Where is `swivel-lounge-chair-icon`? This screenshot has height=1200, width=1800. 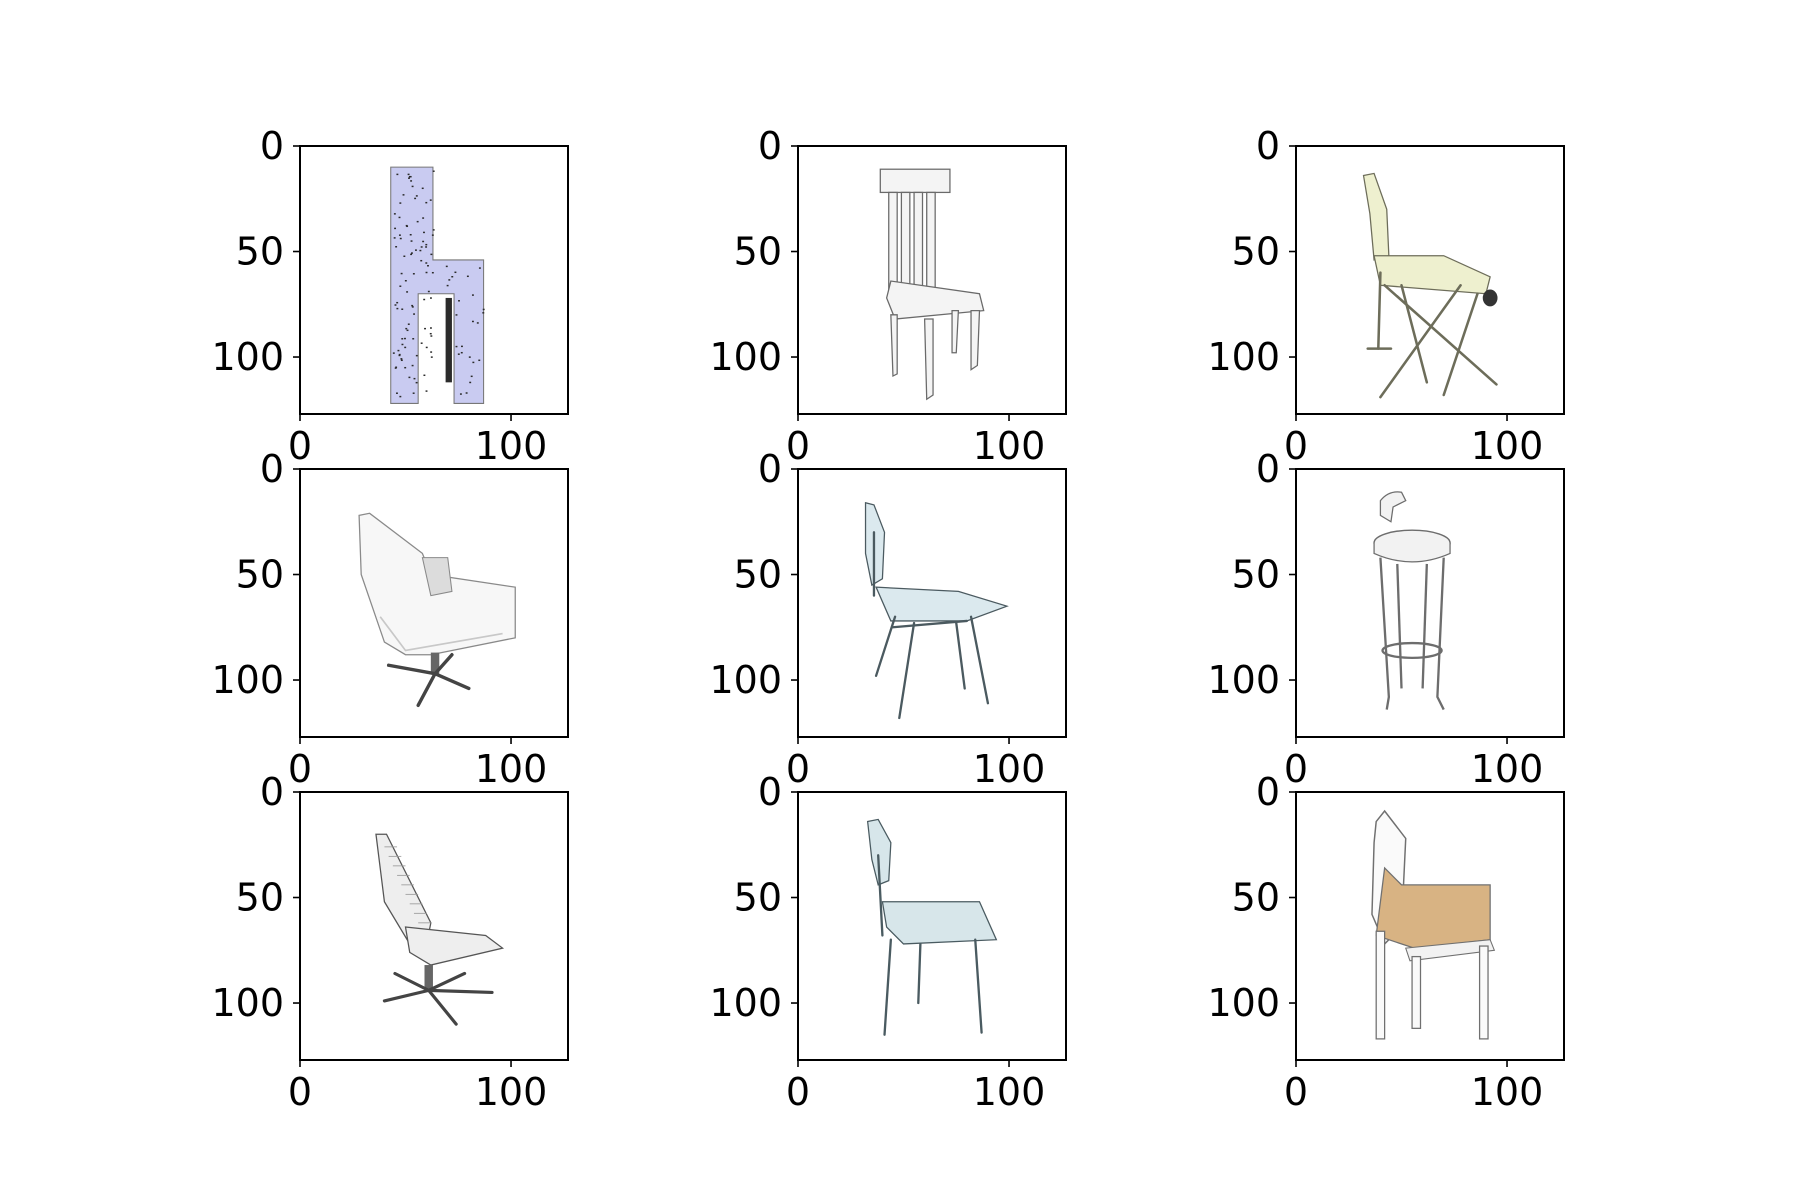
swivel-lounge-chair-icon is located at coordinates (437, 610).